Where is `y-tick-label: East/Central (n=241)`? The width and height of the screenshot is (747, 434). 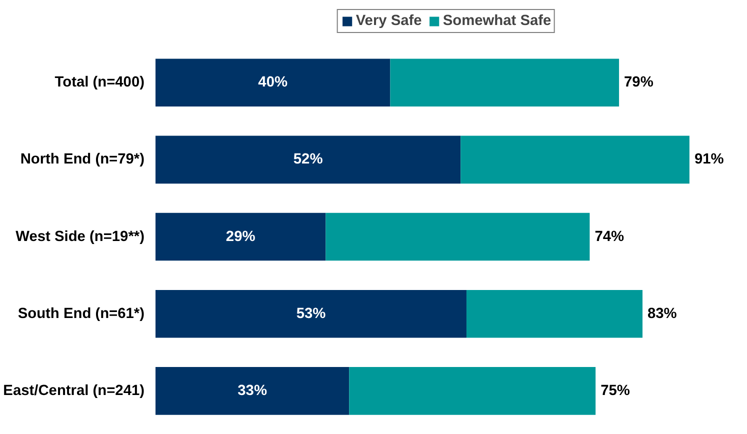 y-tick-label: East/Central (n=241) is located at coordinates (74, 390).